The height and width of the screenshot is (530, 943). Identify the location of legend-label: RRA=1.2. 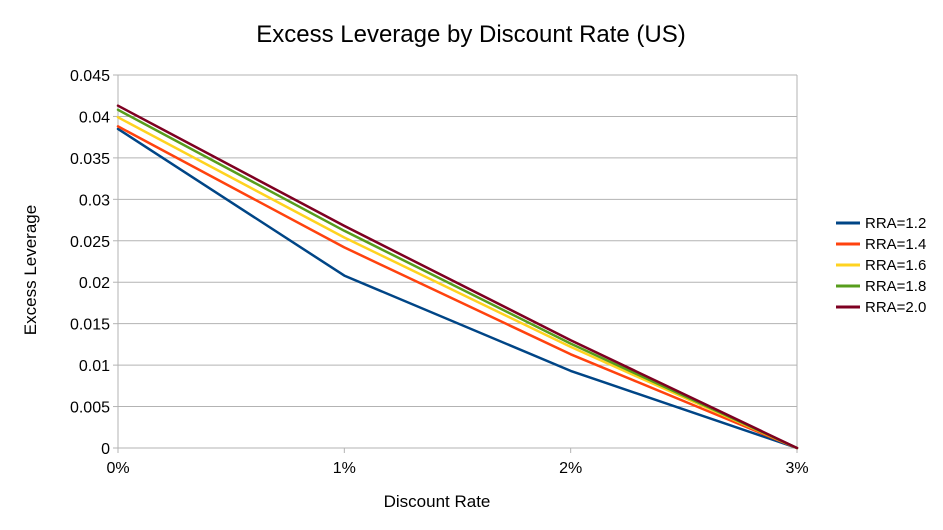
(895, 223).